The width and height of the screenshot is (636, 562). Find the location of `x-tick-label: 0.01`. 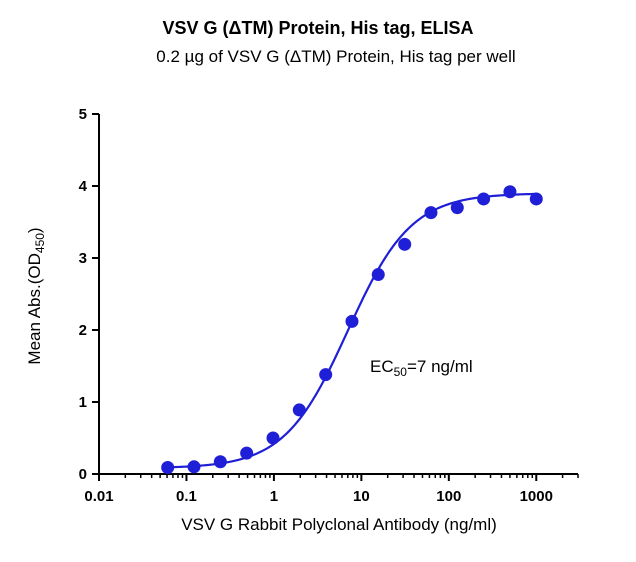

x-tick-label: 0.01 is located at coordinates (98, 496).